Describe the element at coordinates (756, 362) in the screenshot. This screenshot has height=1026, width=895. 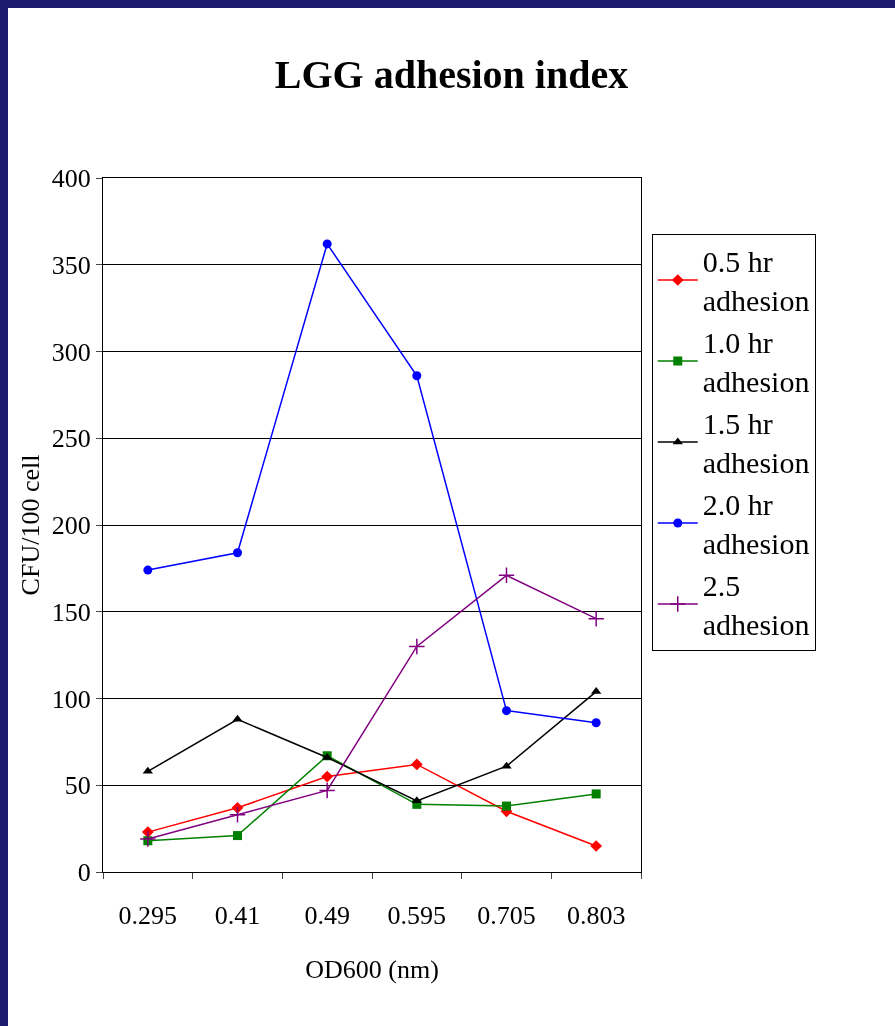
I see `legend-label: 1.0 hr adhesion` at that location.